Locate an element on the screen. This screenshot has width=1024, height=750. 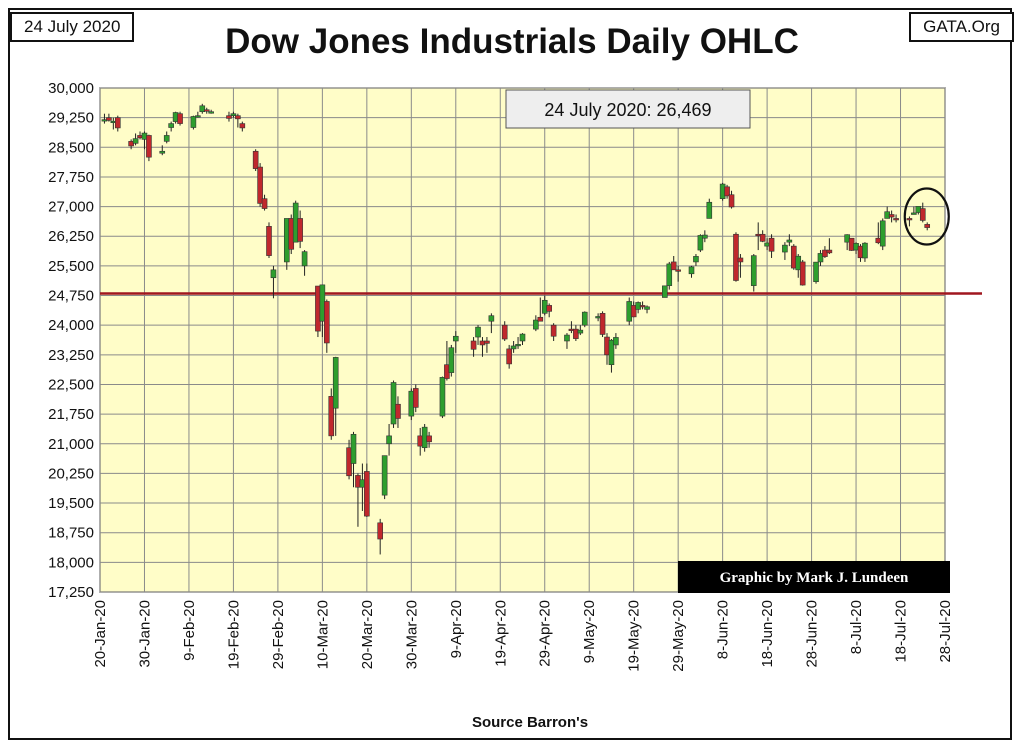
x-tick-label: 29-Feb-20 is located at coordinates (278, 634).